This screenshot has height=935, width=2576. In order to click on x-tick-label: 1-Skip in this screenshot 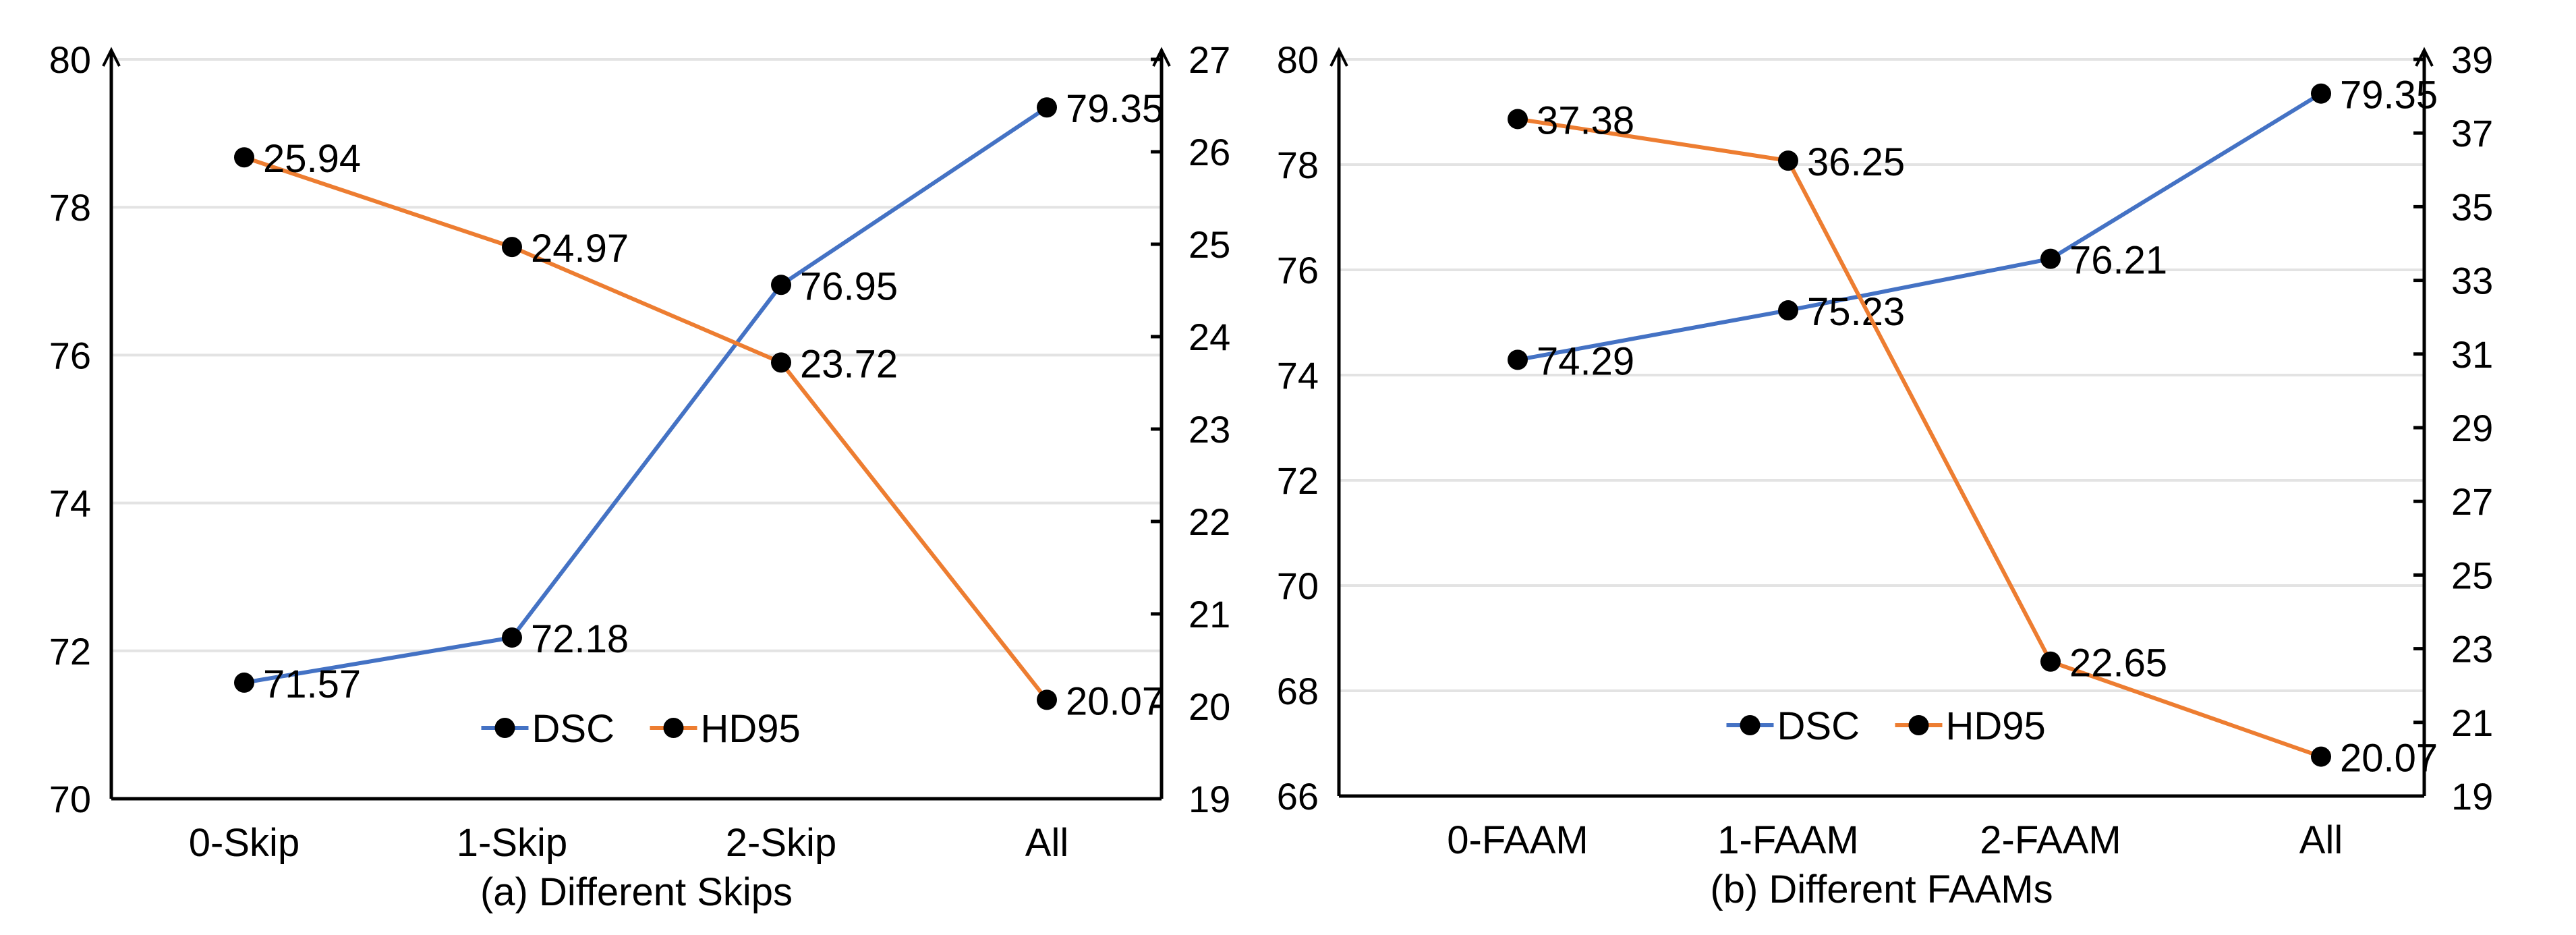, I will do `click(512, 843)`.